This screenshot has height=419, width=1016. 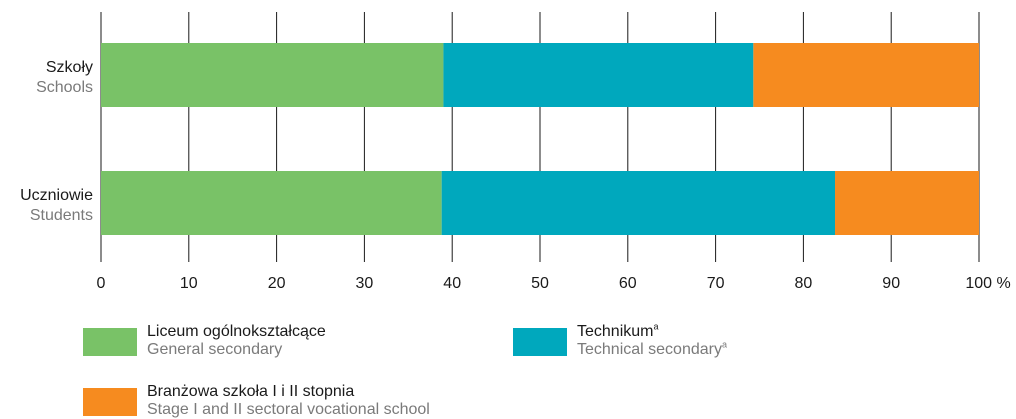 I want to click on category-label-en: Students, so click(x=61, y=215).